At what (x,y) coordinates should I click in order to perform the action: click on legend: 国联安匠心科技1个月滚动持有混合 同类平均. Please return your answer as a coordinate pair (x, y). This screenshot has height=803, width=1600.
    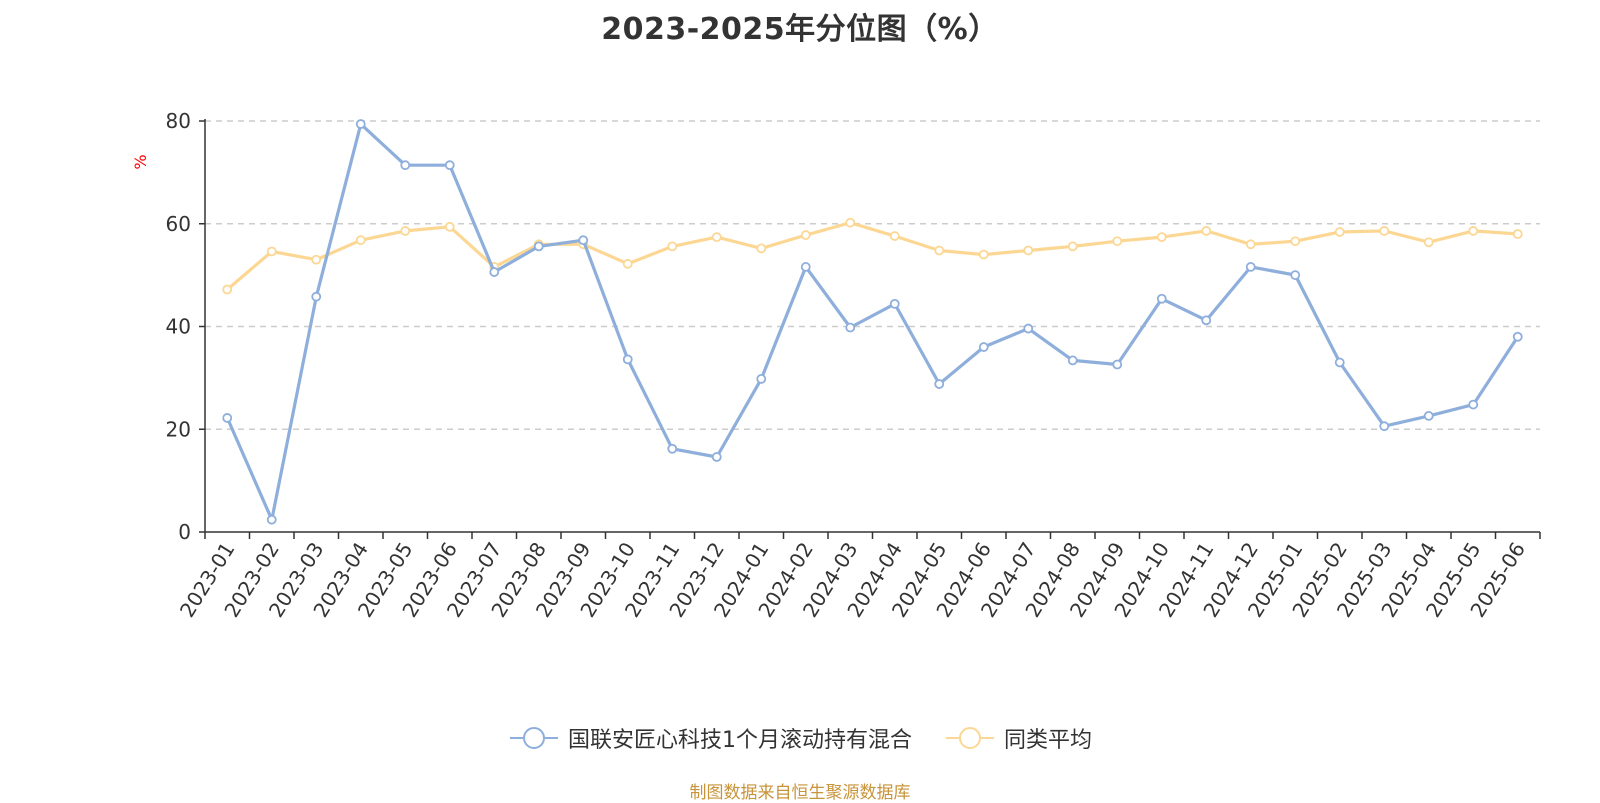
    Looking at the image, I should click on (800, 738).